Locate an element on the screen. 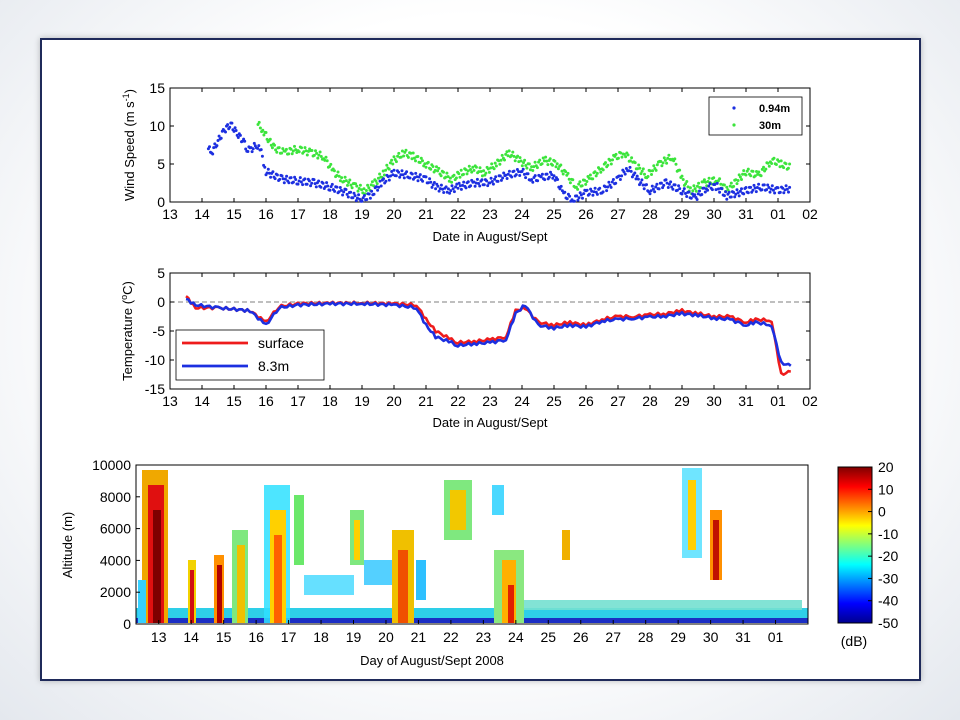 The height and width of the screenshot is (720, 960). p3-xtick-label: 23 is located at coordinates (484, 637).